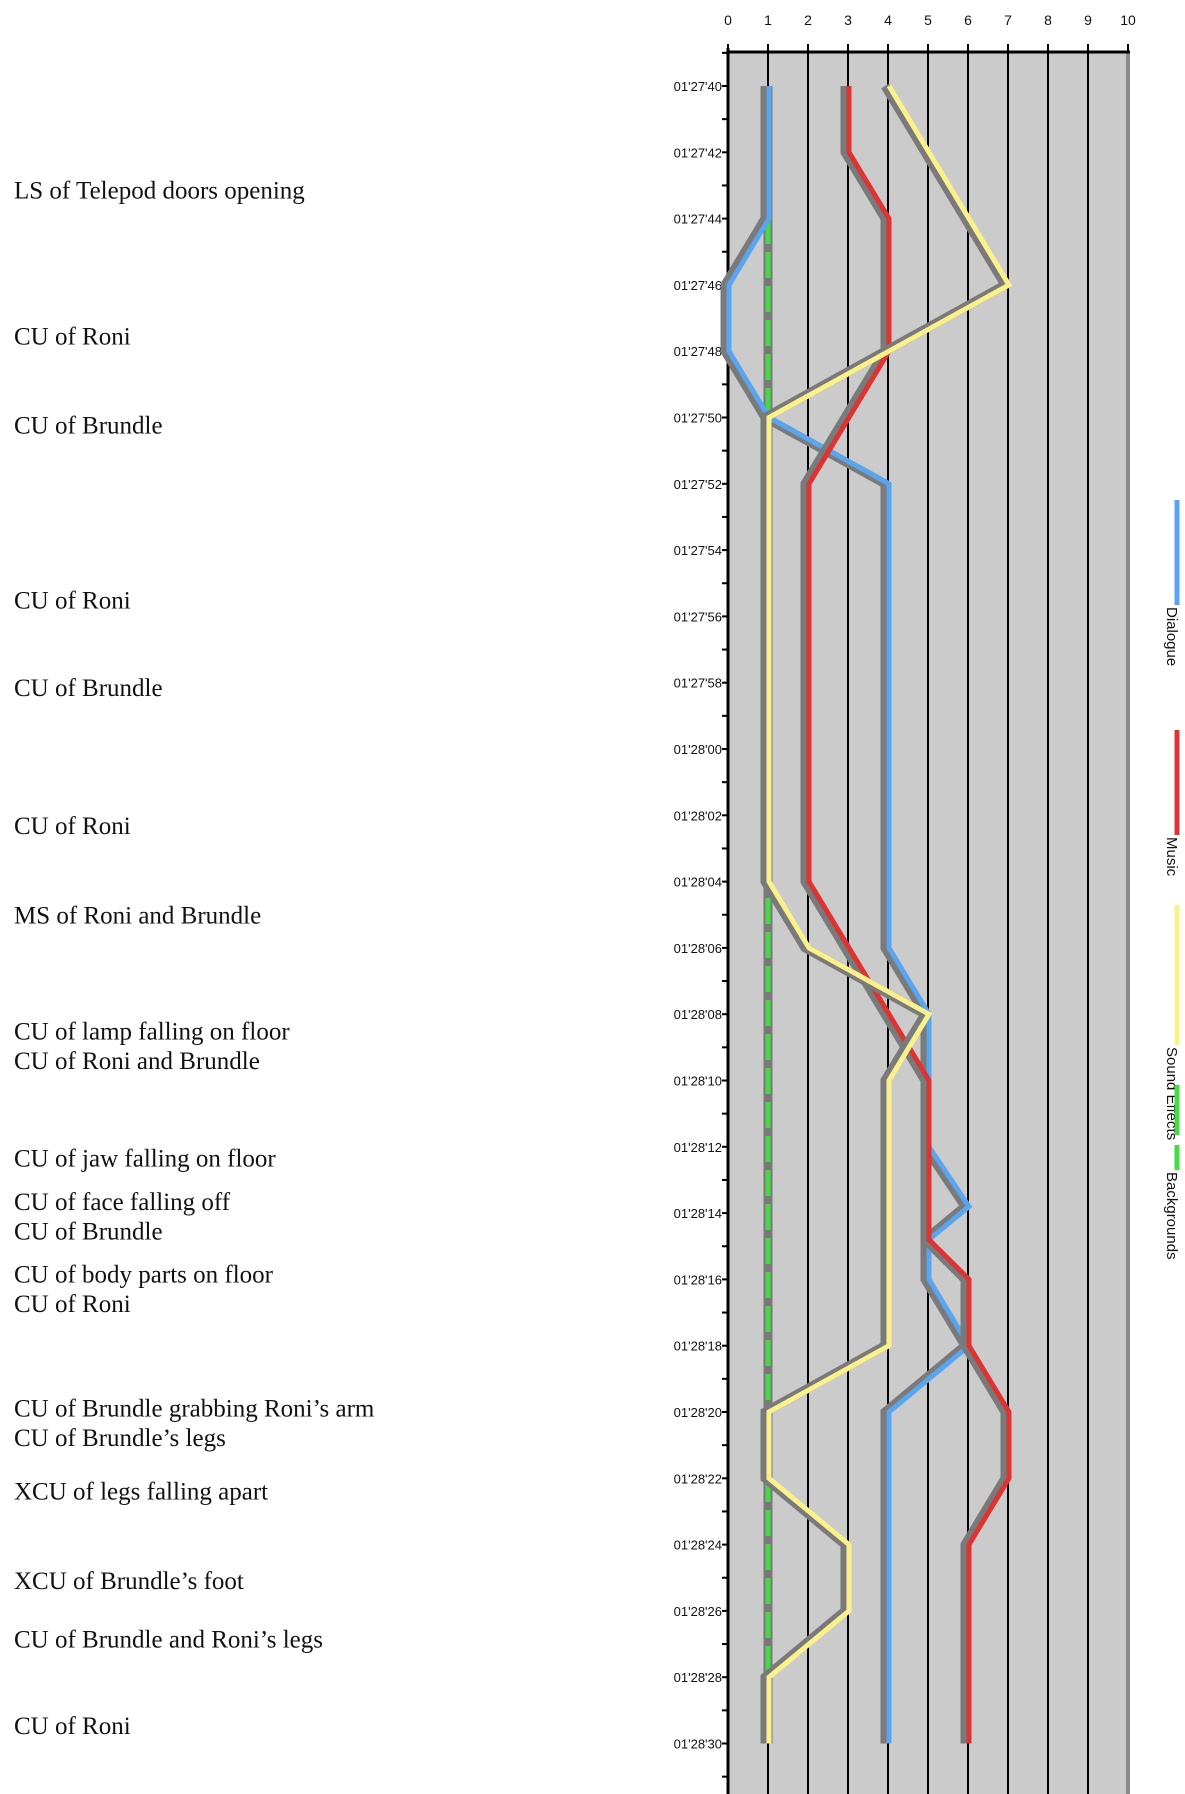  I want to click on shot-annotation-2-0: CU of Brundle, so click(88, 425).